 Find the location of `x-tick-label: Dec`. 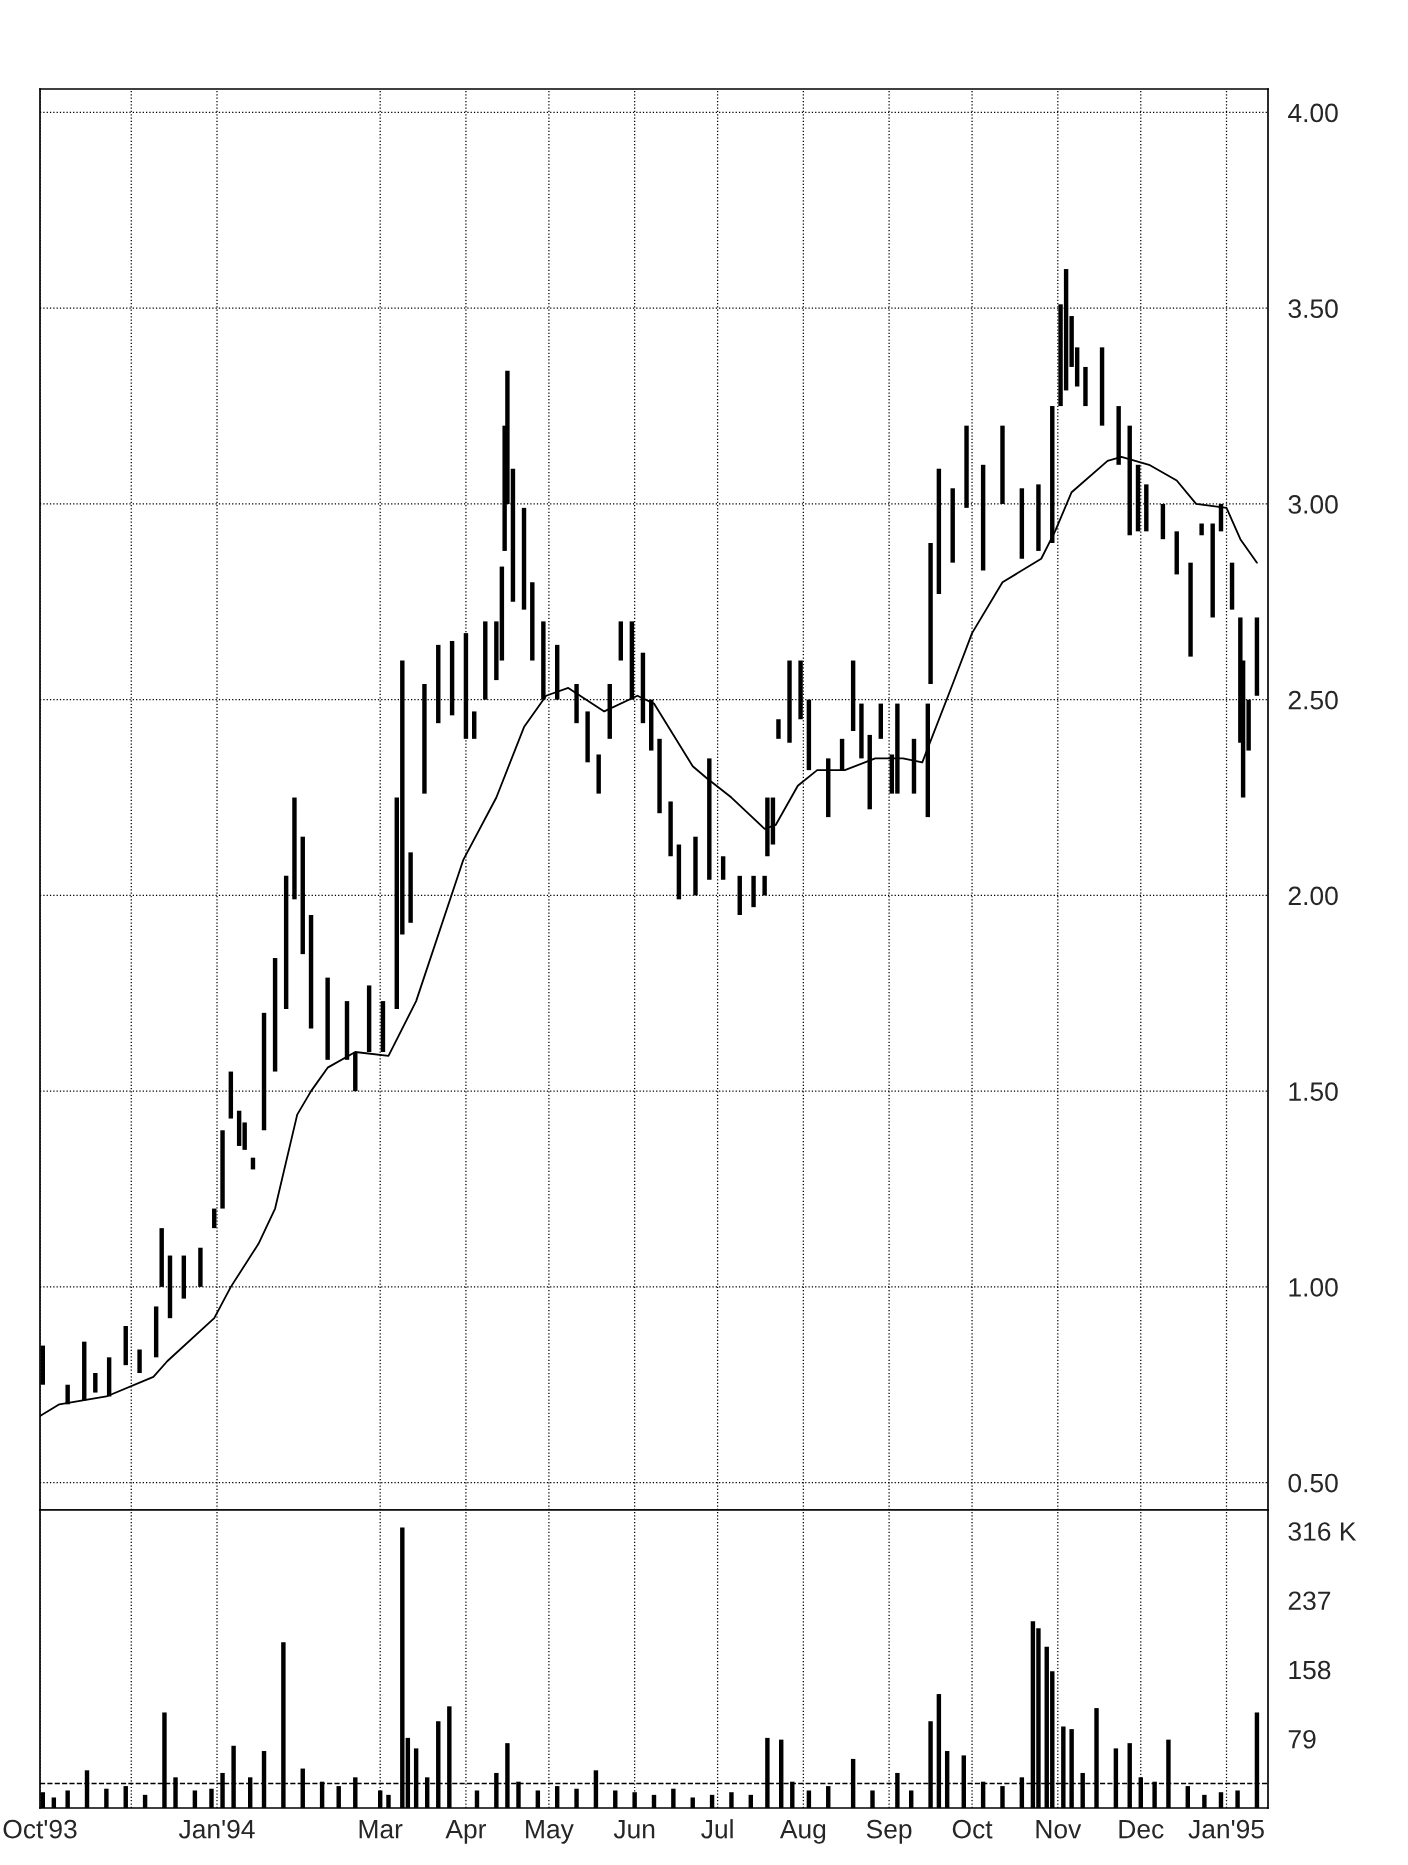

x-tick-label: Dec is located at coordinates (1141, 1829).